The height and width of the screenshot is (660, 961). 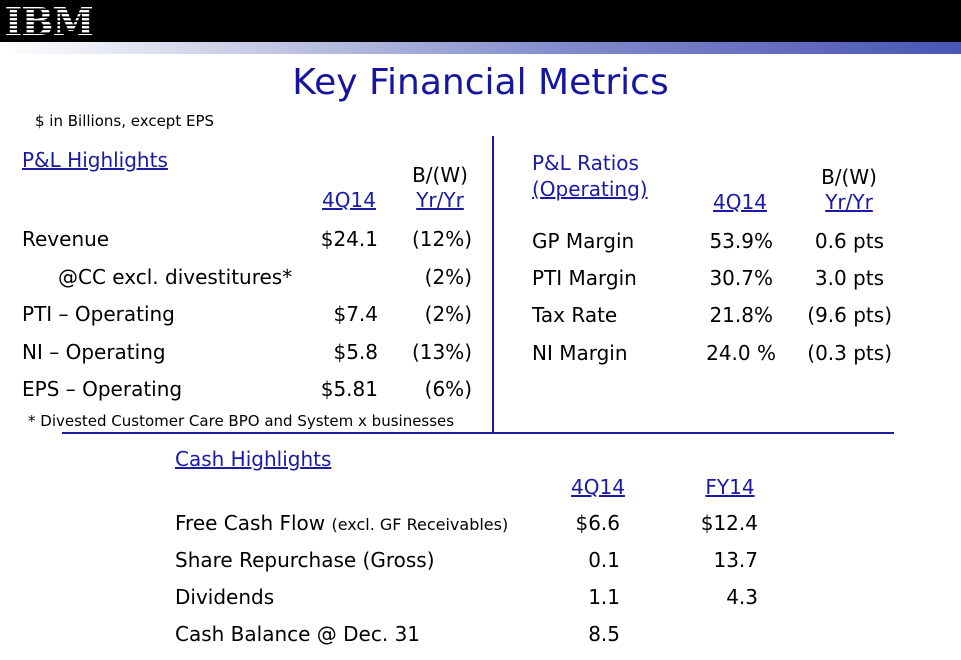 I want to click on units-note: $ in Billions, except EPS, so click(x=125, y=121).